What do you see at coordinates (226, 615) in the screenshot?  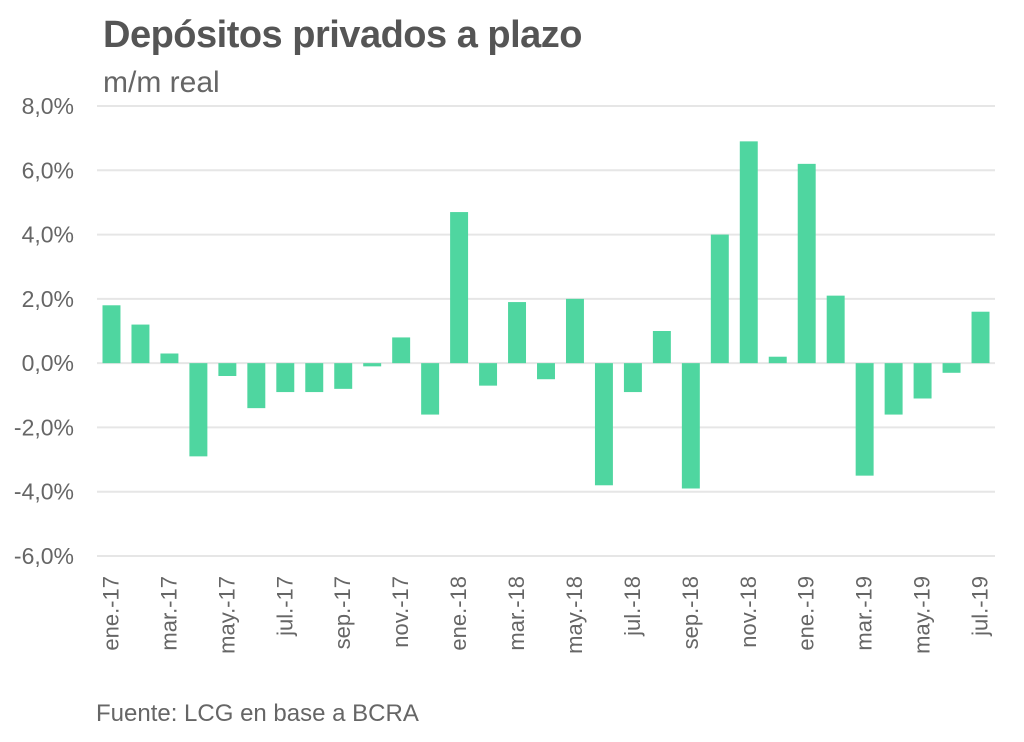 I see `x-tick-label: may.-17` at bounding box center [226, 615].